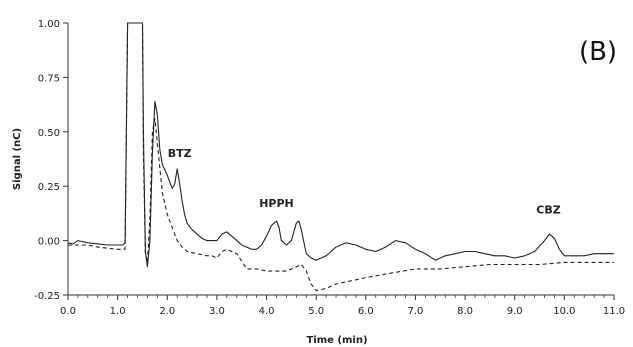 The width and height of the screenshot is (633, 347). Describe the element at coordinates (267, 311) in the screenshot. I see `x-tick-label: 4.0` at that location.